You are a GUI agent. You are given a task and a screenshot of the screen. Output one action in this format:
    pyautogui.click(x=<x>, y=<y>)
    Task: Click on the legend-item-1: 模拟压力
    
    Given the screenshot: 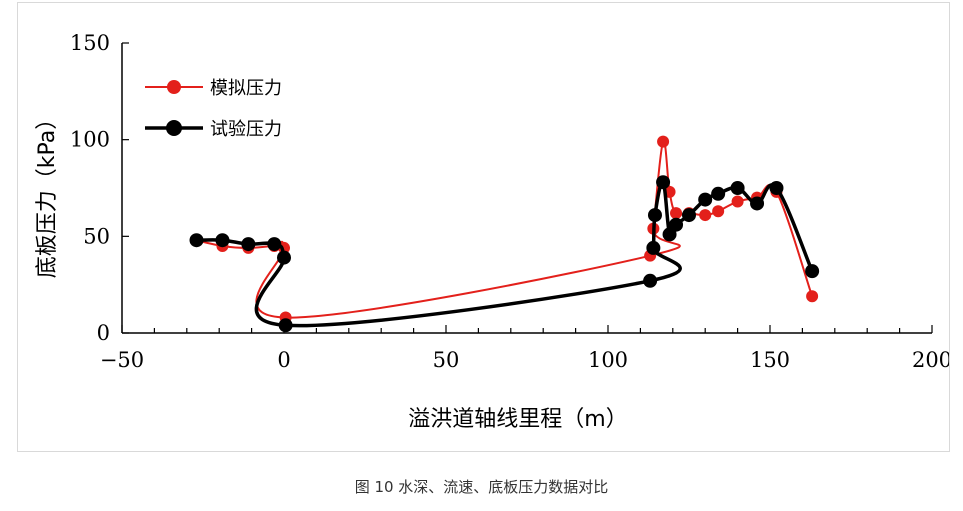 What is the action you would take?
    pyautogui.click(x=213, y=88)
    